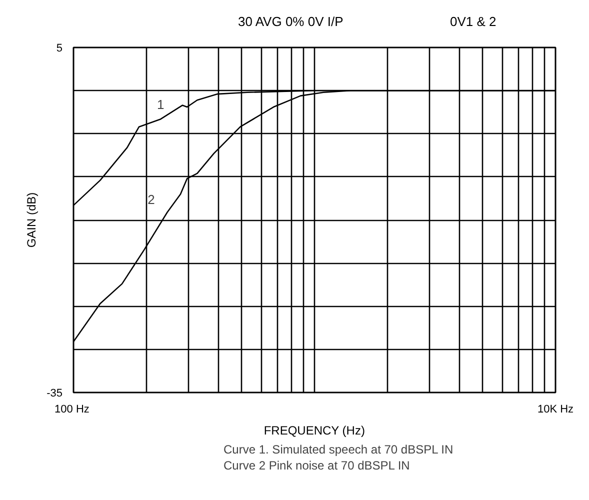  Describe the element at coordinates (555, 410) in the screenshot. I see `x-tick-label: 10K Hz` at that location.